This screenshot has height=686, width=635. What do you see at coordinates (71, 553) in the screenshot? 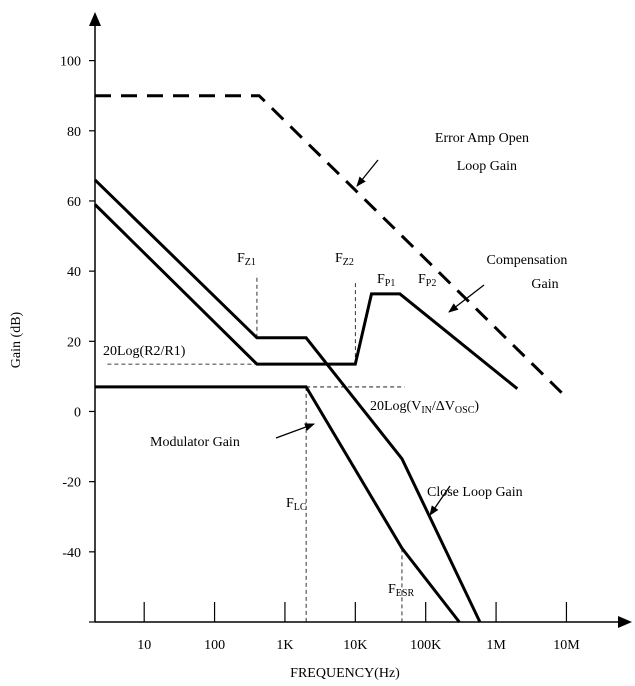
I see `y-tick-label: -40` at bounding box center [71, 553].